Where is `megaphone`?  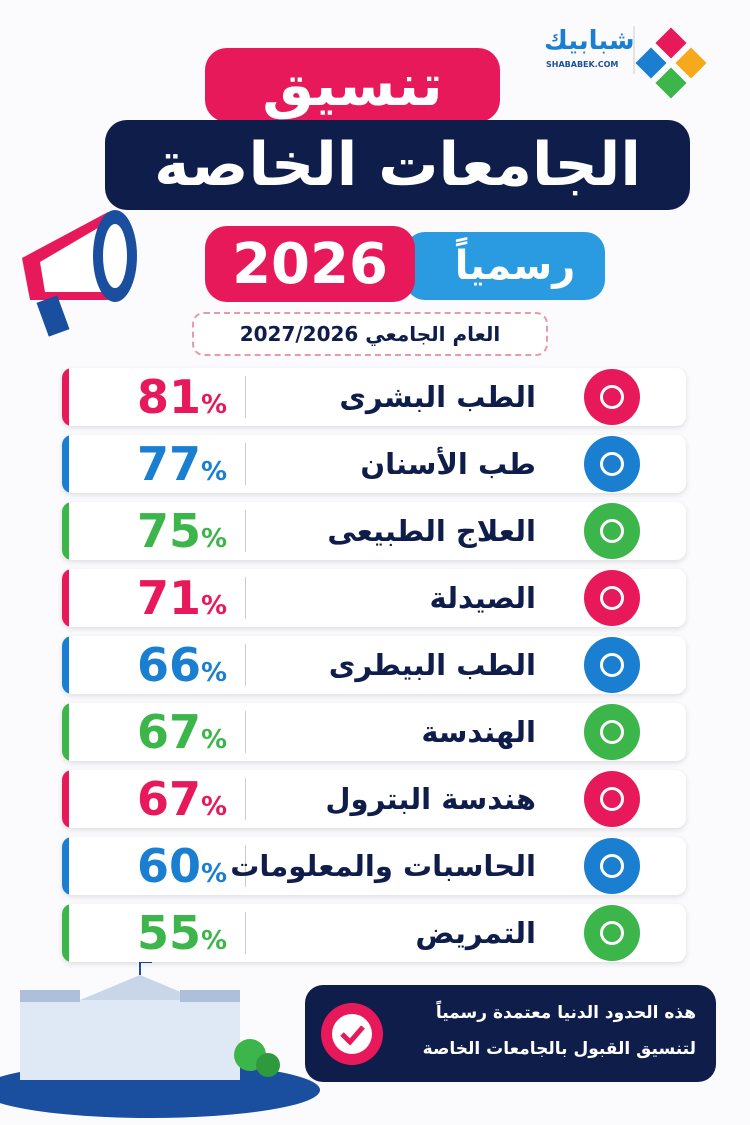
megaphone is located at coordinates (79, 273).